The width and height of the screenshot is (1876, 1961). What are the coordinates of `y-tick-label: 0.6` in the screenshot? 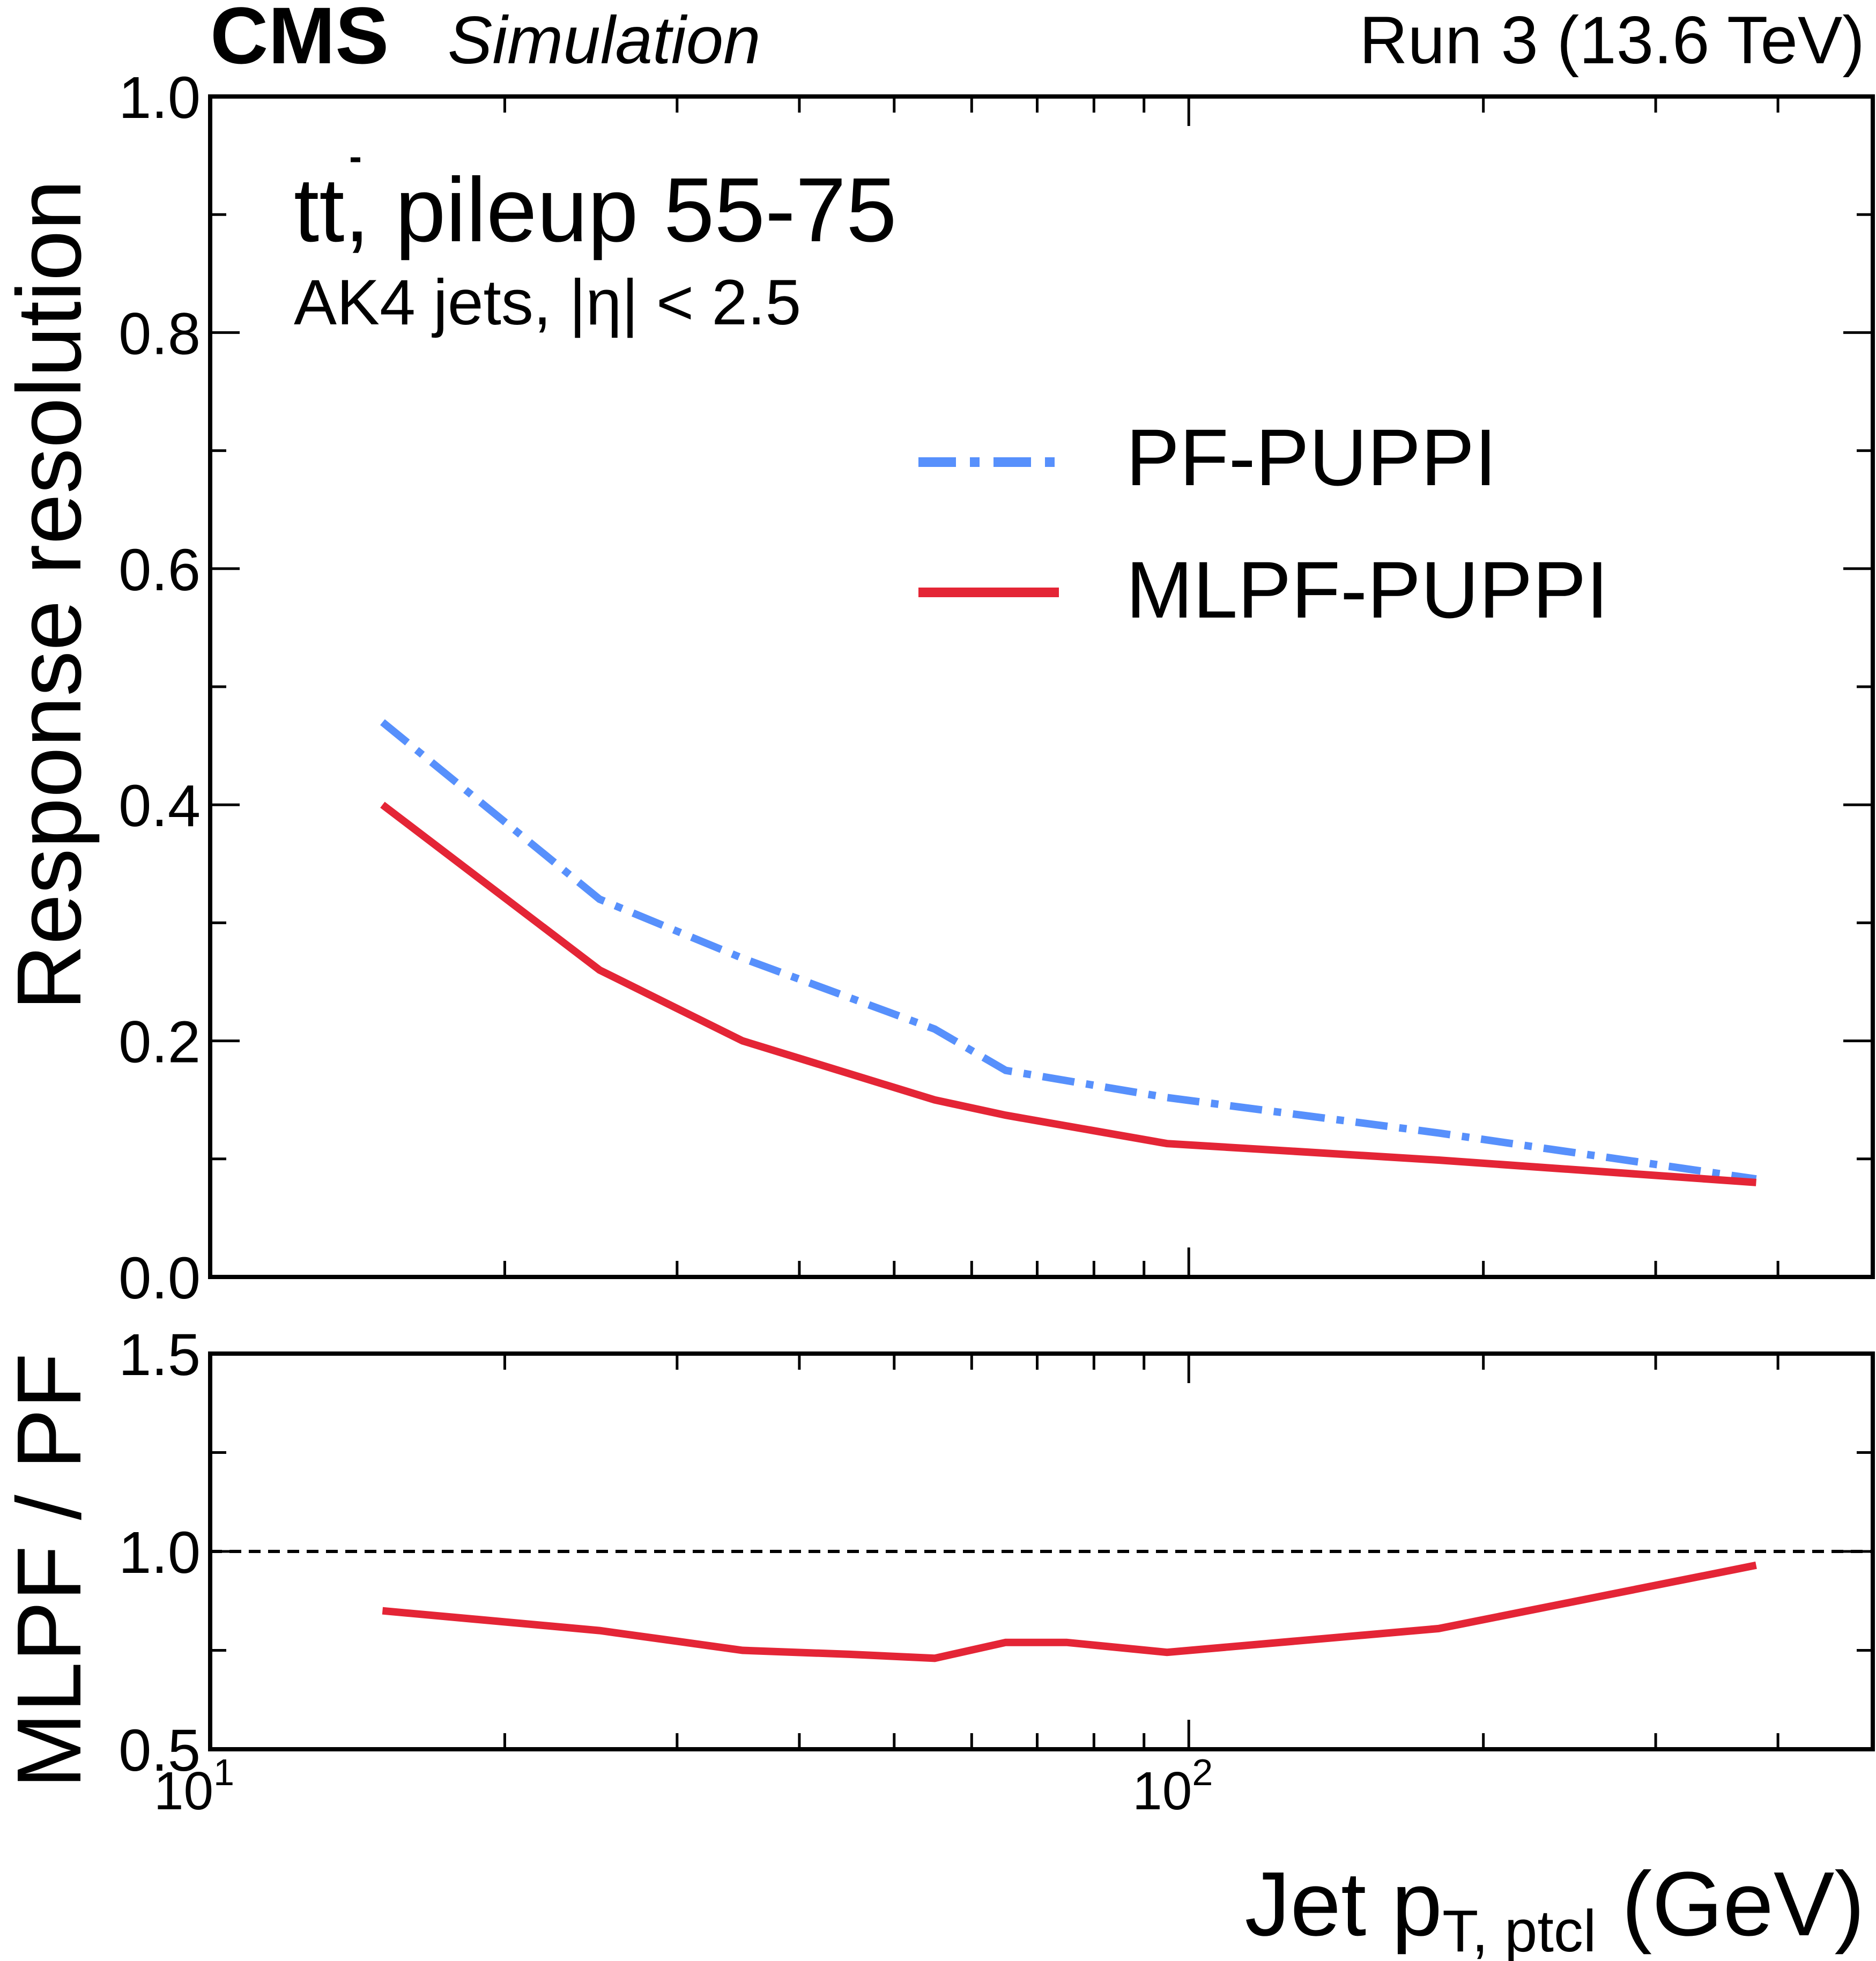 It's located at (159, 570).